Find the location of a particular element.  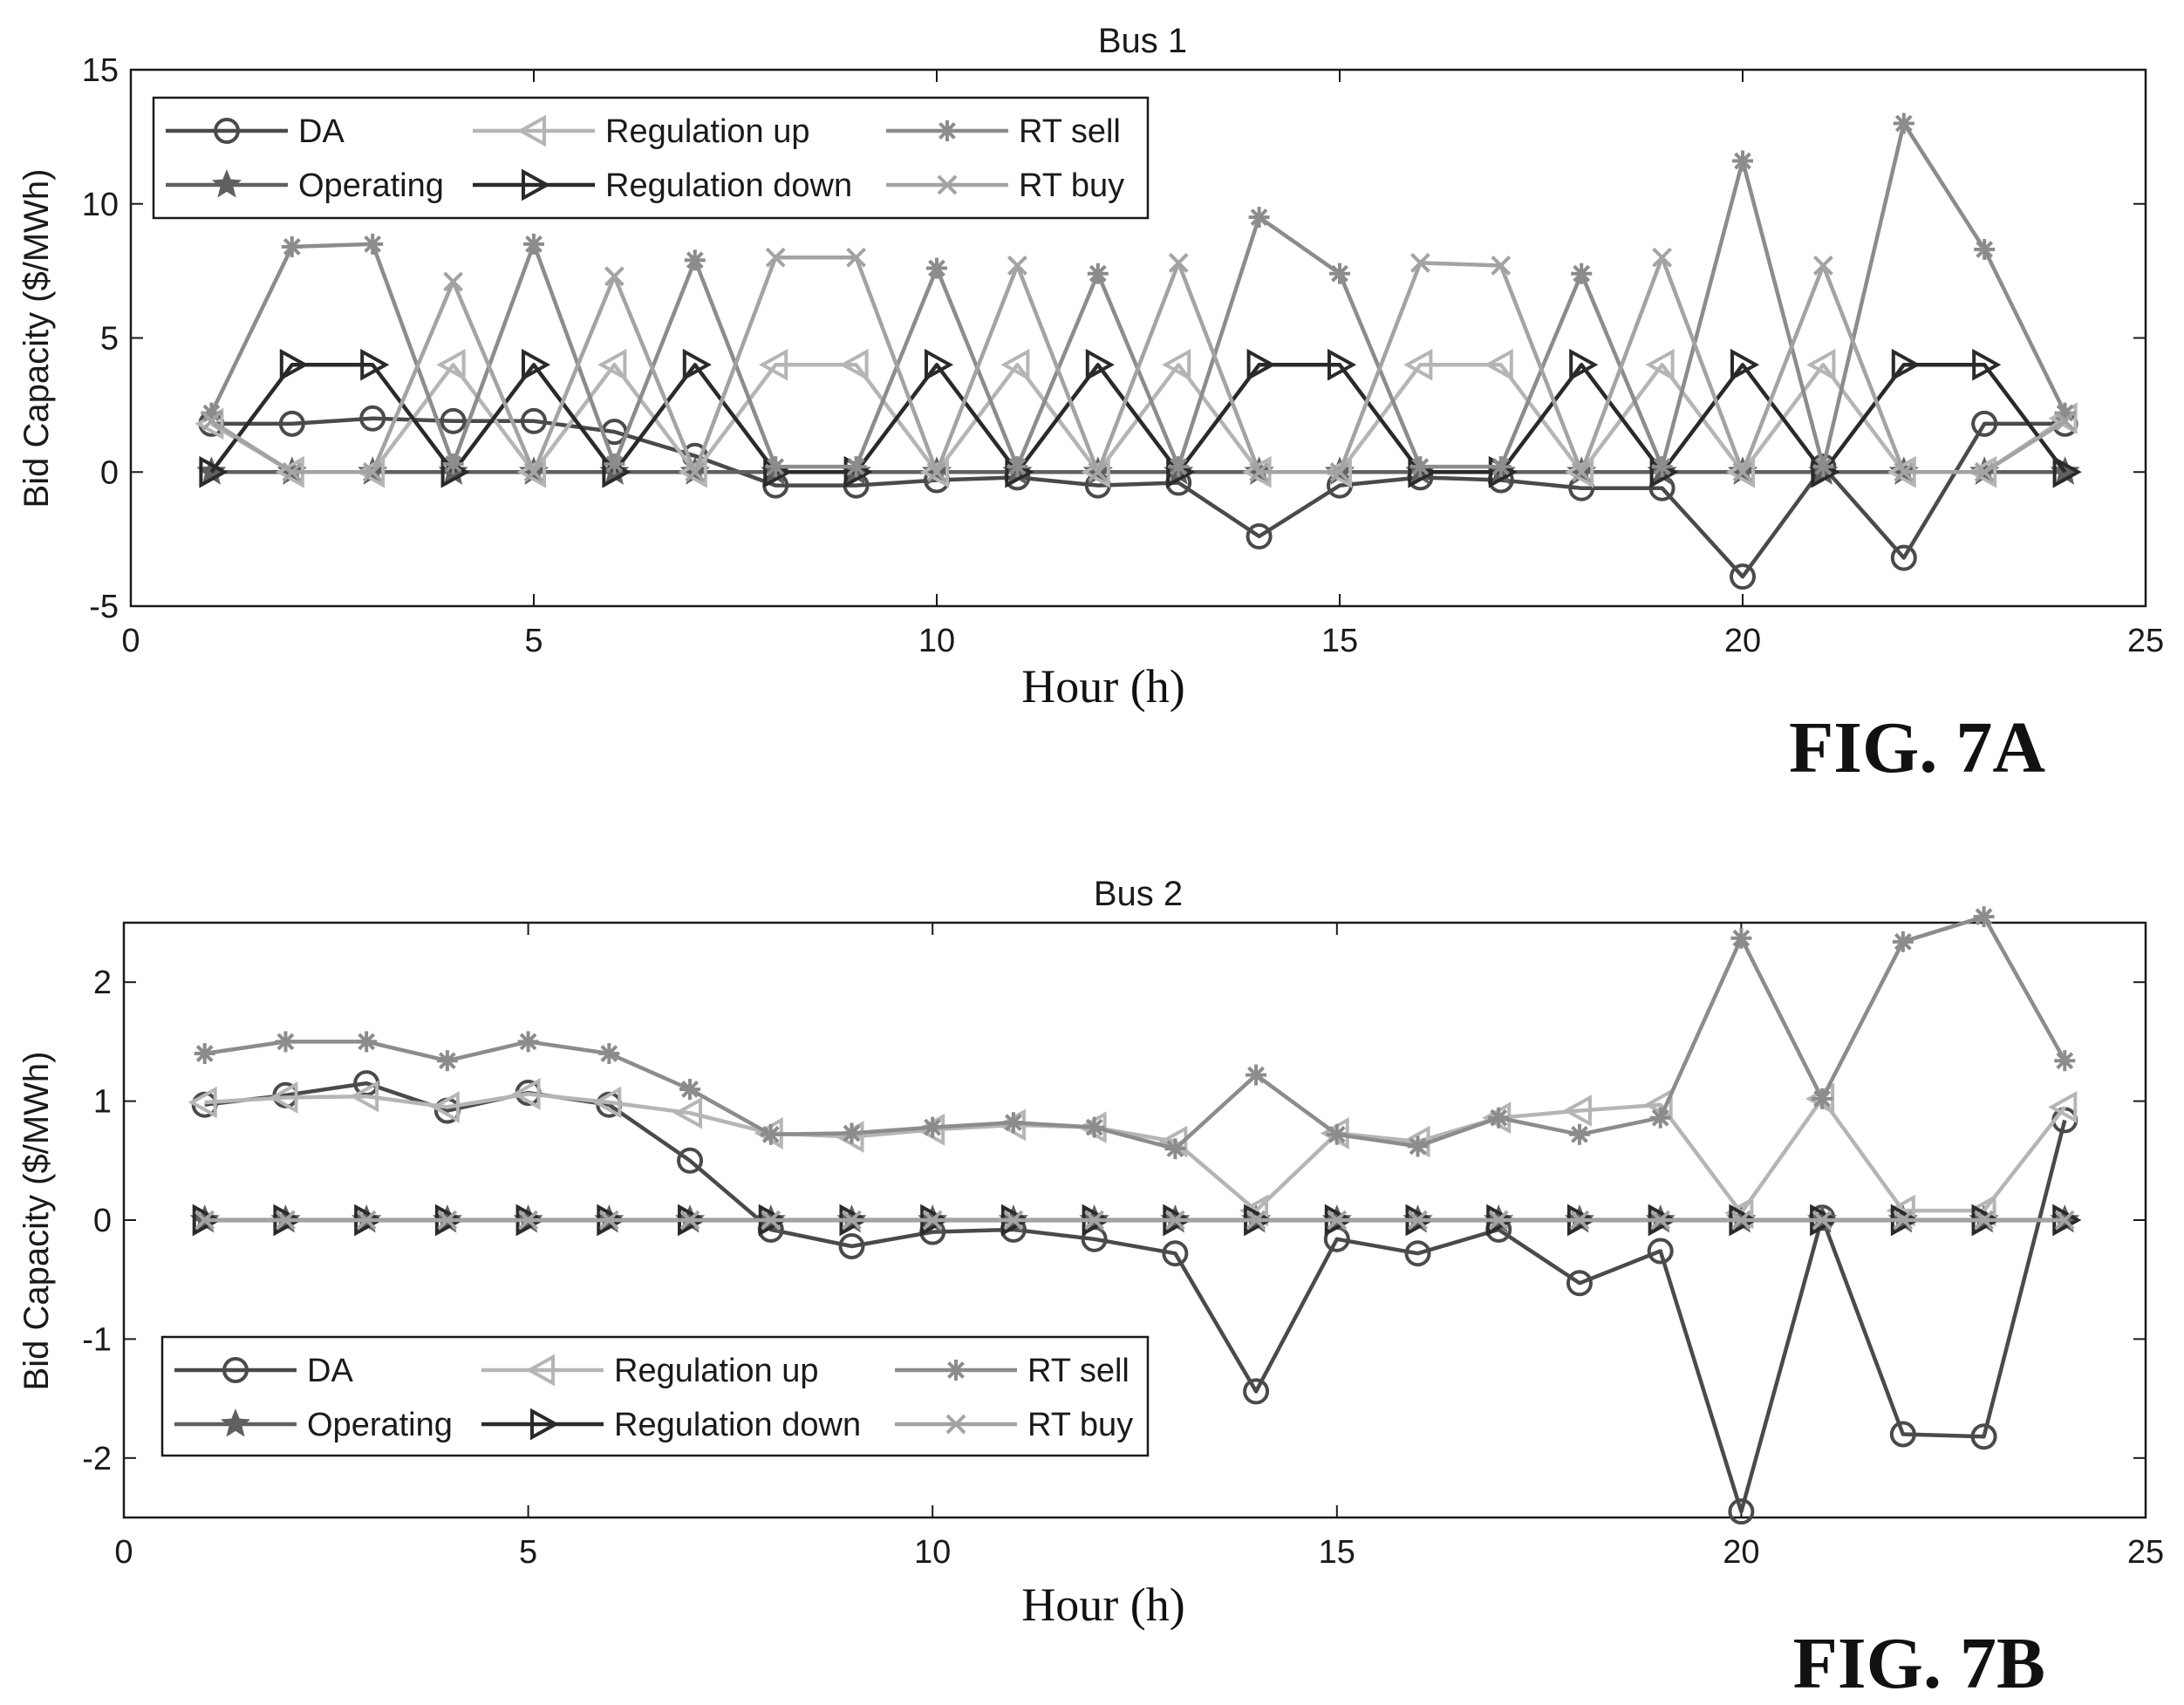

legend-item: Operating is located at coordinates (305, 186).